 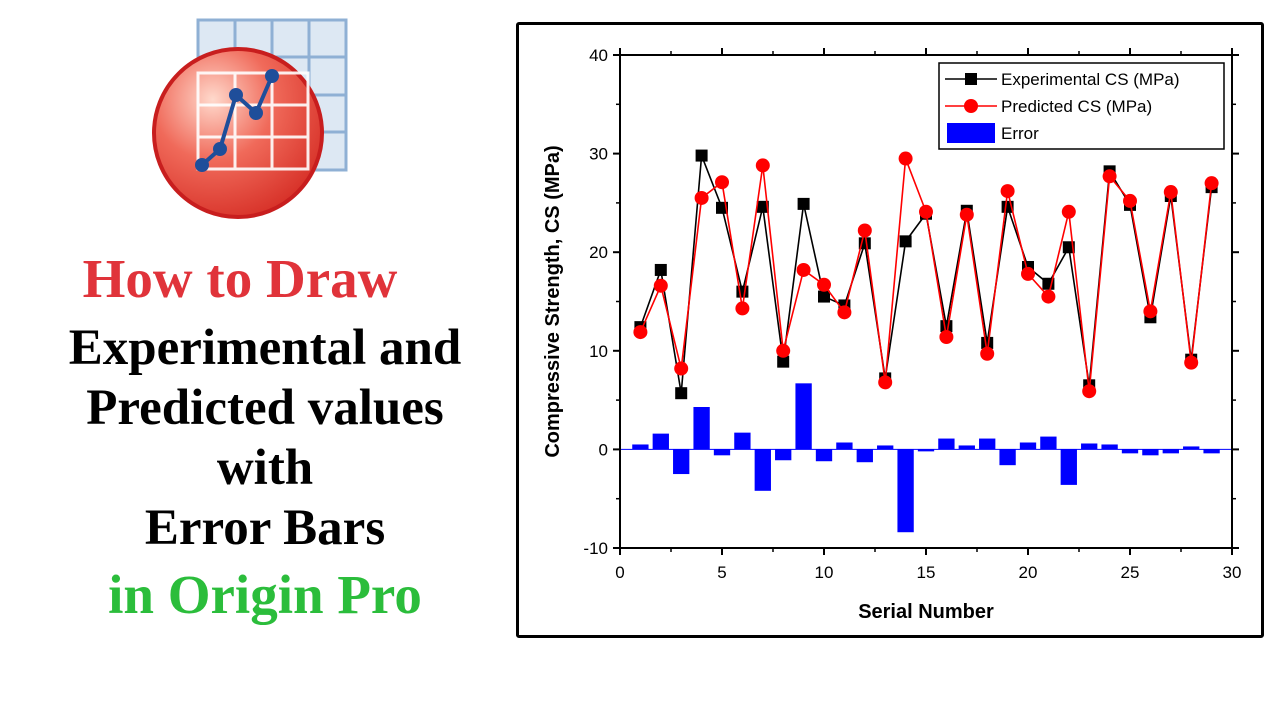 I want to click on legend-swatch-error, so click(x=971, y=133).